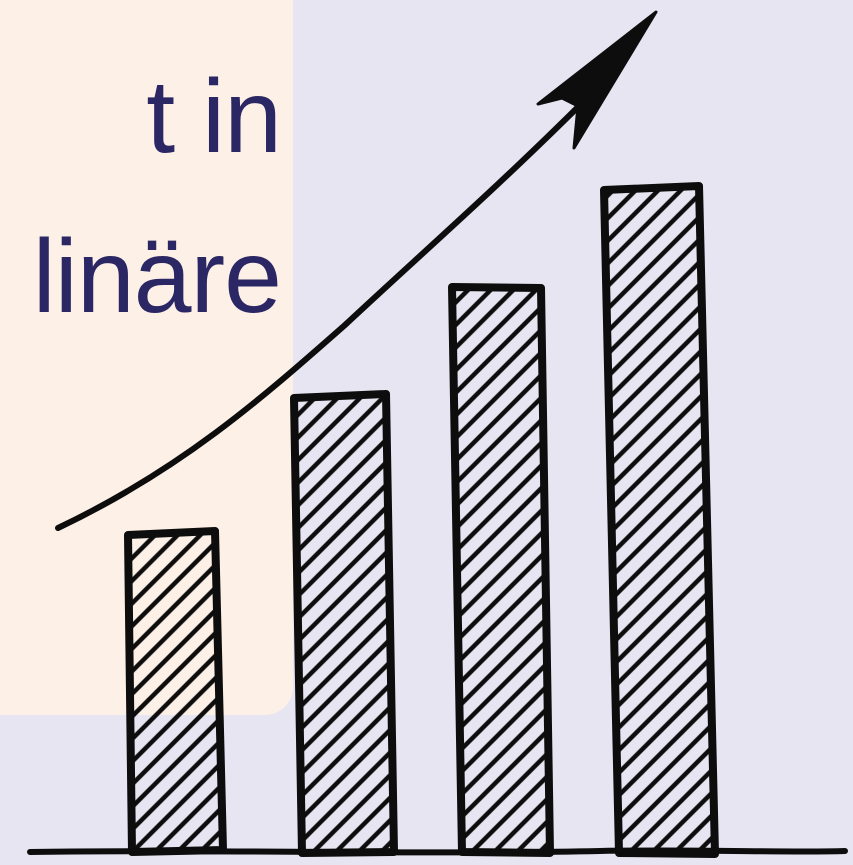 The height and width of the screenshot is (865, 853). I want to click on card-text-line-2: linäre, so click(157, 277).